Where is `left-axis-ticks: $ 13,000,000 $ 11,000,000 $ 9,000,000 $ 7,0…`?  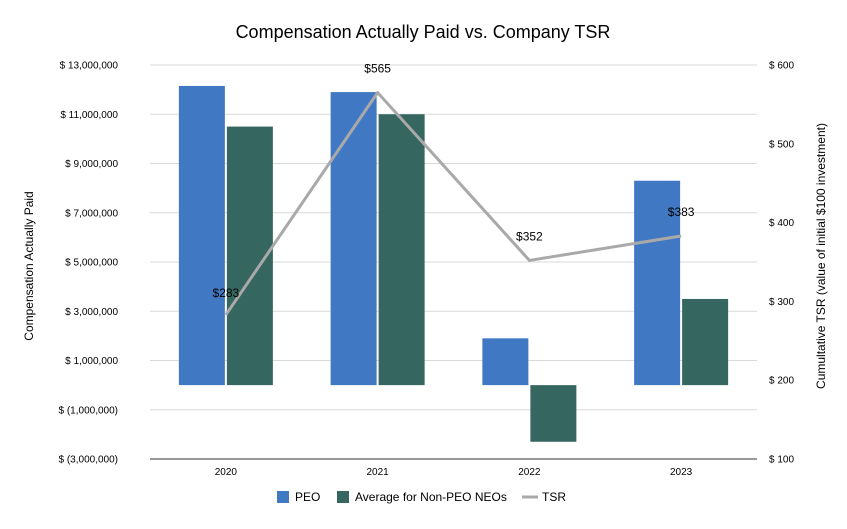 left-axis-ticks: $ 13,000,000 $ 11,000,000 $ 9,000,000 $ 7,0… is located at coordinates (89, 263).